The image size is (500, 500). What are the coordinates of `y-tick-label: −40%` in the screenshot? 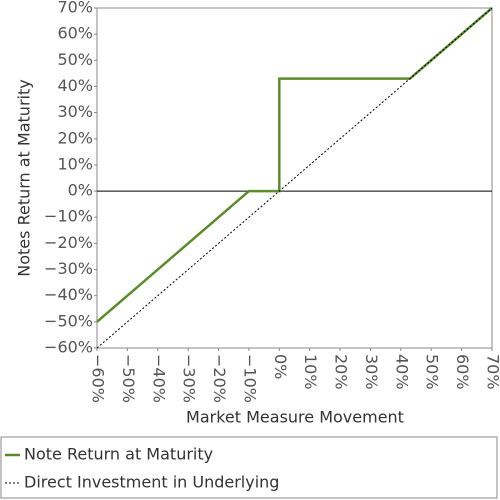 It's located at (68, 294).